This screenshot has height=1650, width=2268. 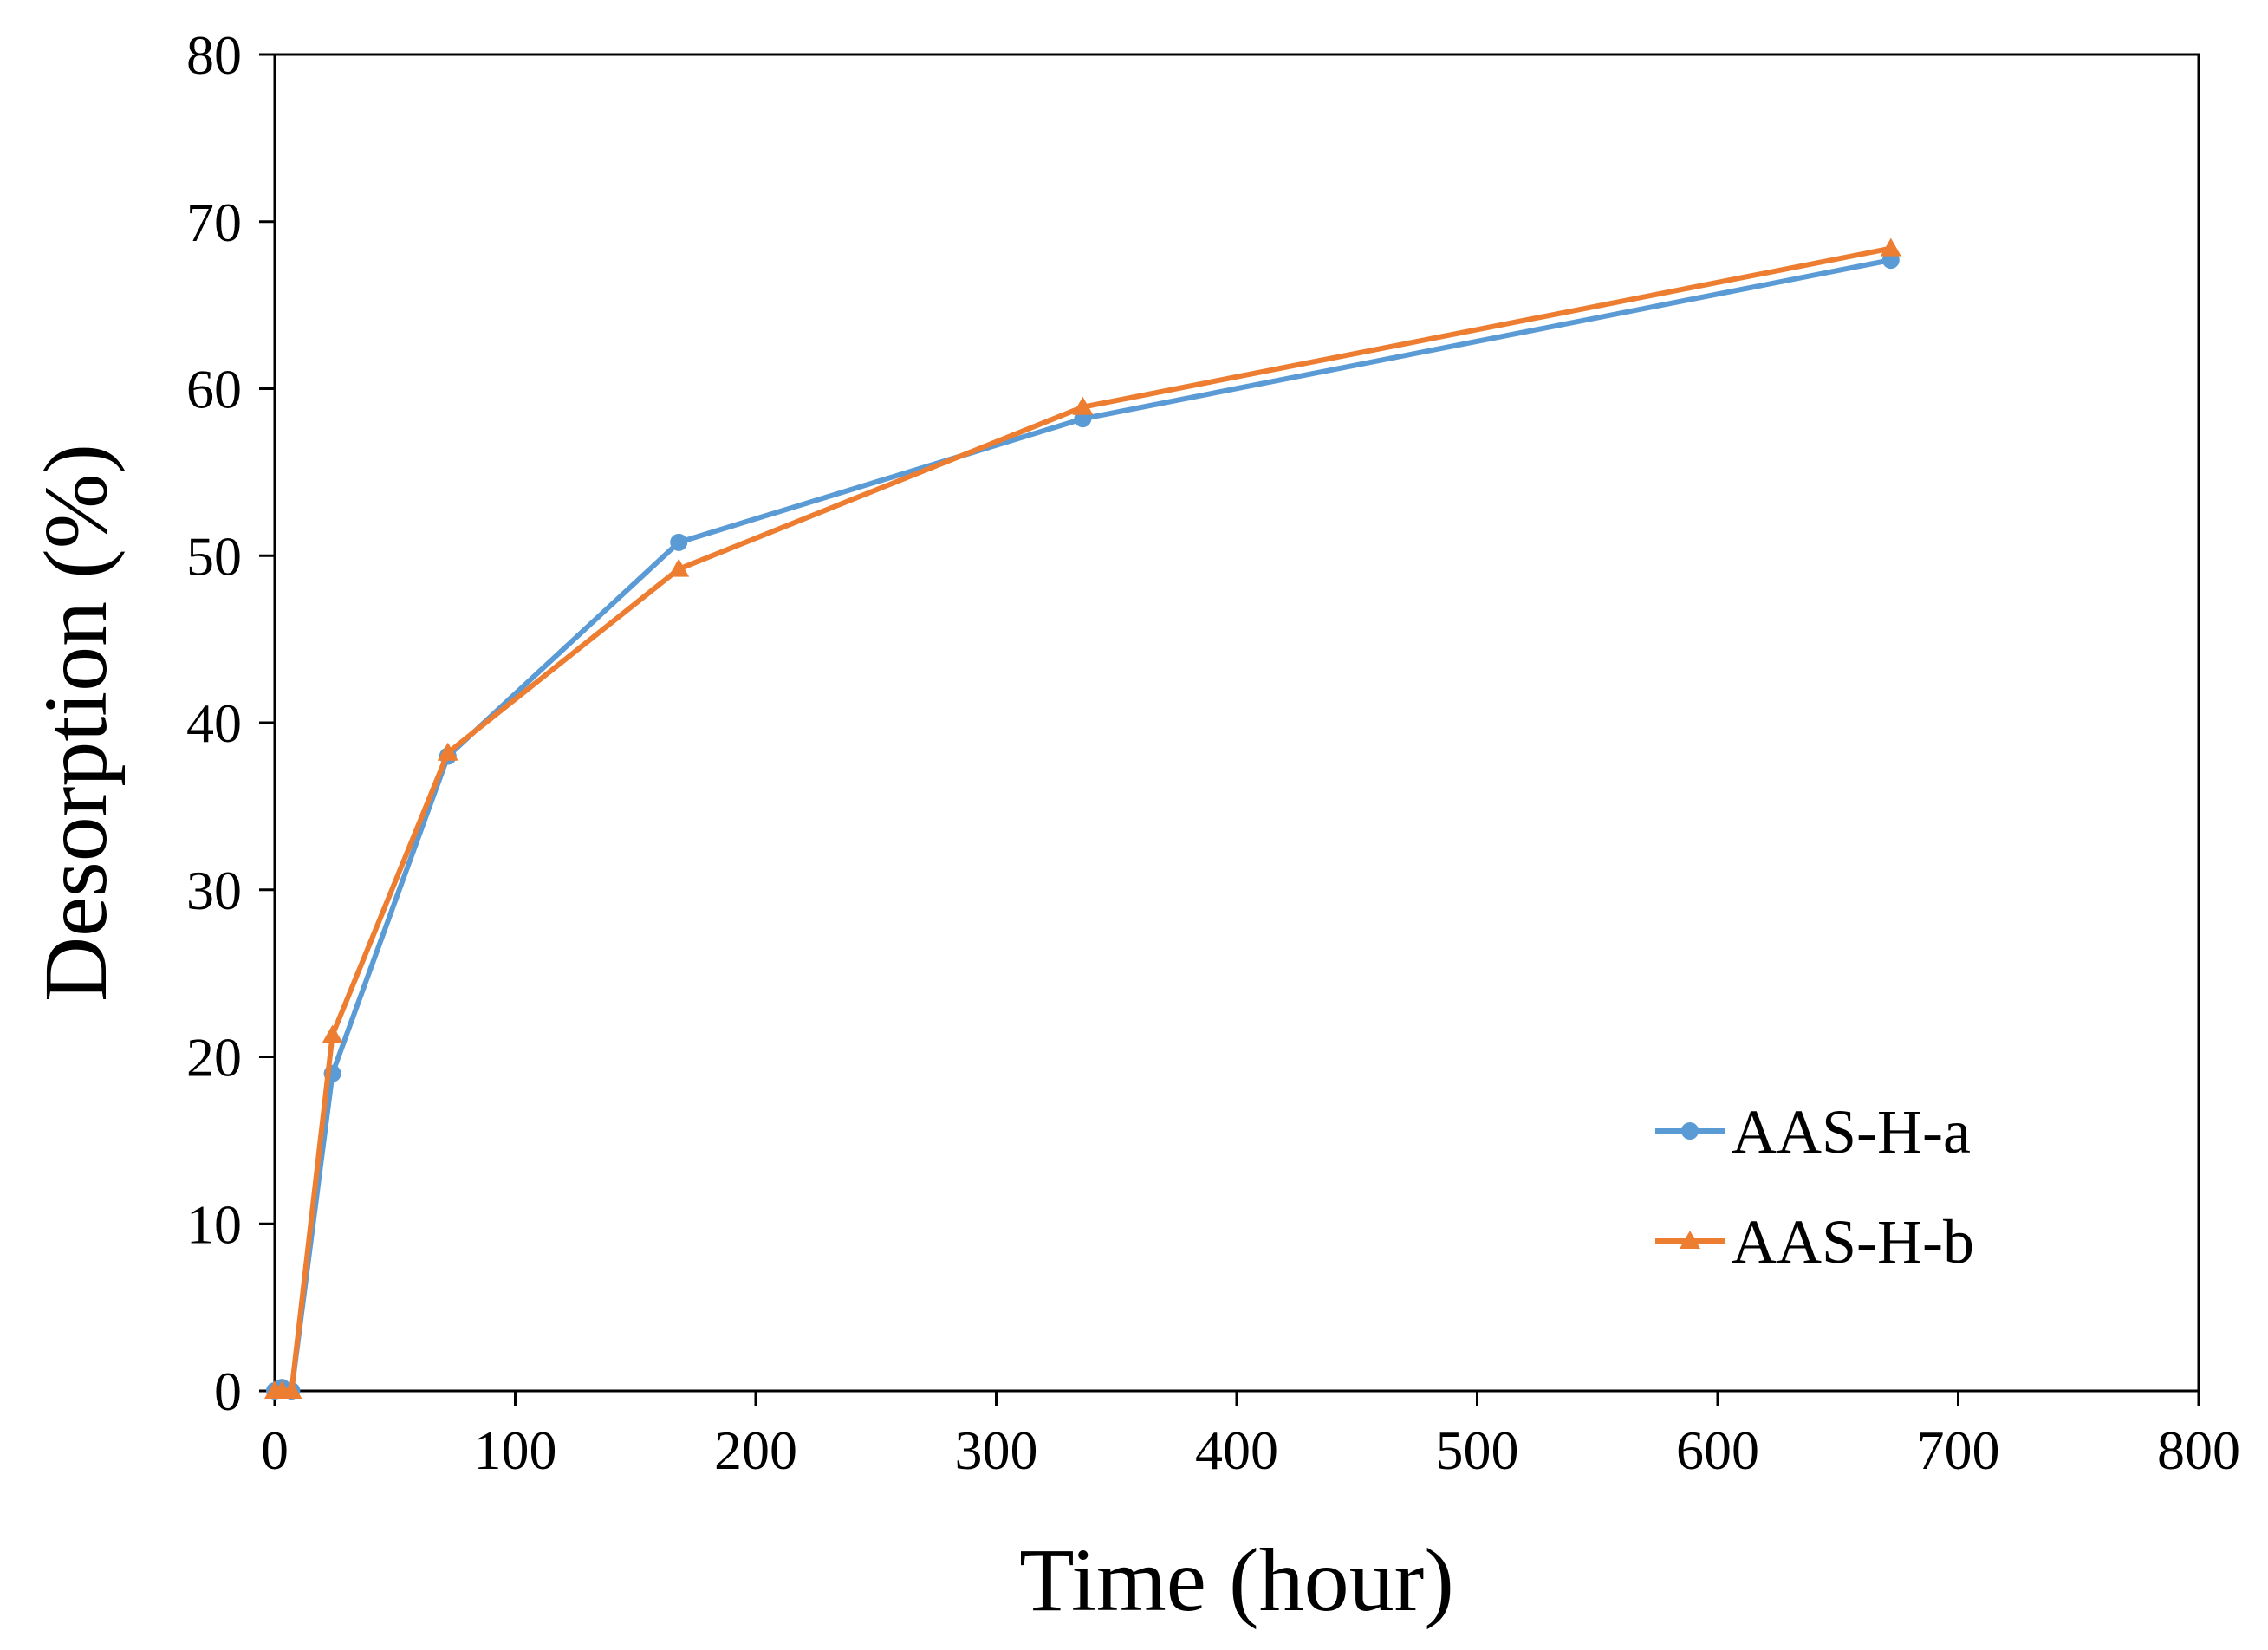 I want to click on x-axis: 0 100 200 300 400 500 600 700 800, so click(x=1250, y=1436).